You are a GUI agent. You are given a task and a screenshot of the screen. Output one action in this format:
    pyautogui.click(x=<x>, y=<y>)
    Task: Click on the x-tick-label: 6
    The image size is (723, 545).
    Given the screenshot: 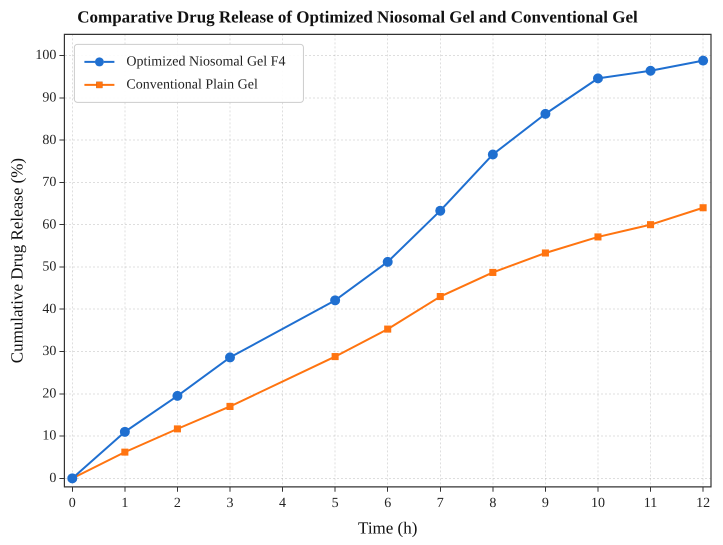 What is the action you would take?
    pyautogui.click(x=388, y=503)
    